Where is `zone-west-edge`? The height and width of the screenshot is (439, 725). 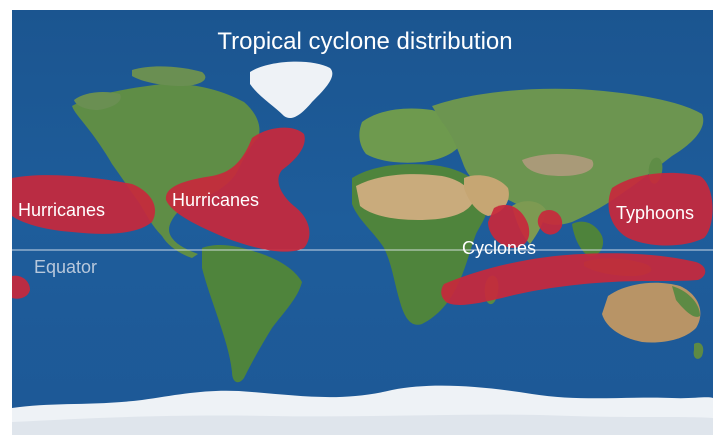 zone-west-edge is located at coordinates (21, 287).